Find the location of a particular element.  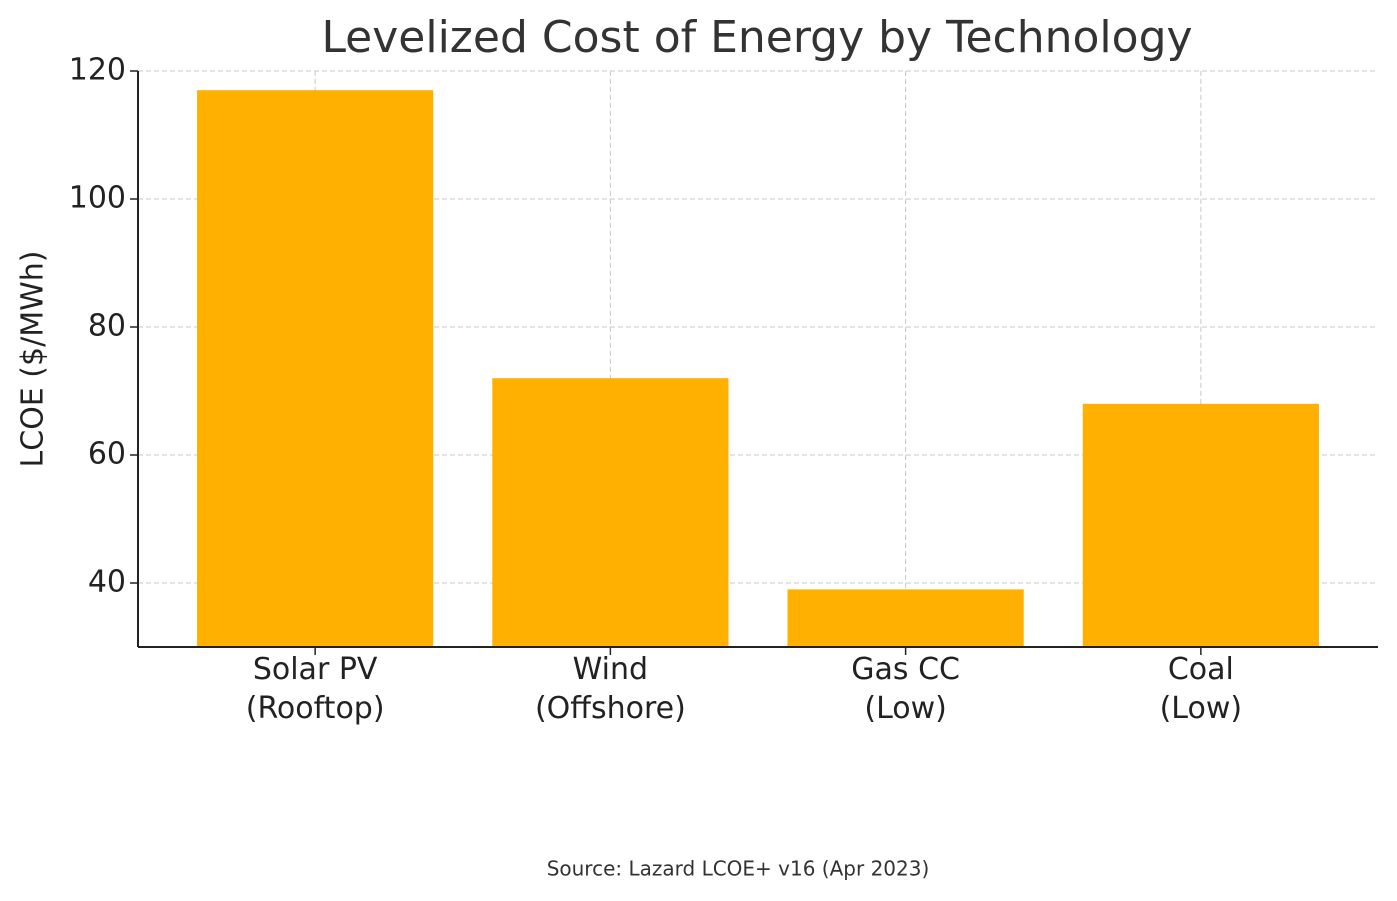

x-tick-label: Solar PV (Rooftop) is located at coordinates (315, 689).